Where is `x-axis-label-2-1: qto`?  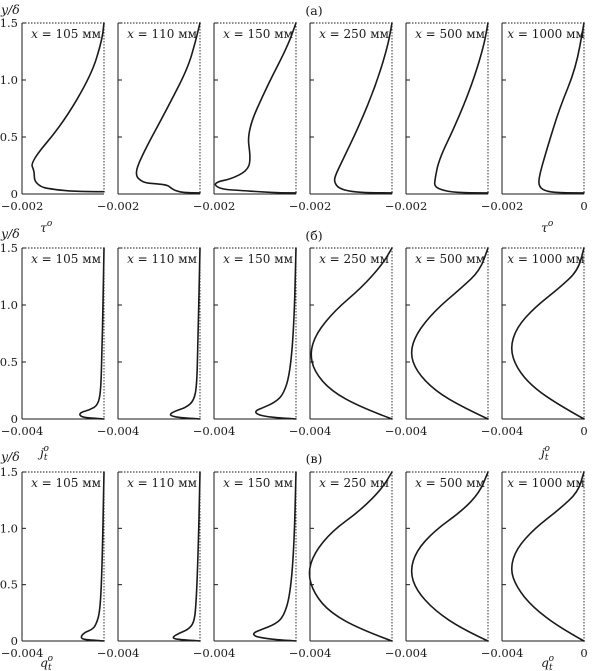 x-axis-label-2-1: qto is located at coordinates (548, 662).